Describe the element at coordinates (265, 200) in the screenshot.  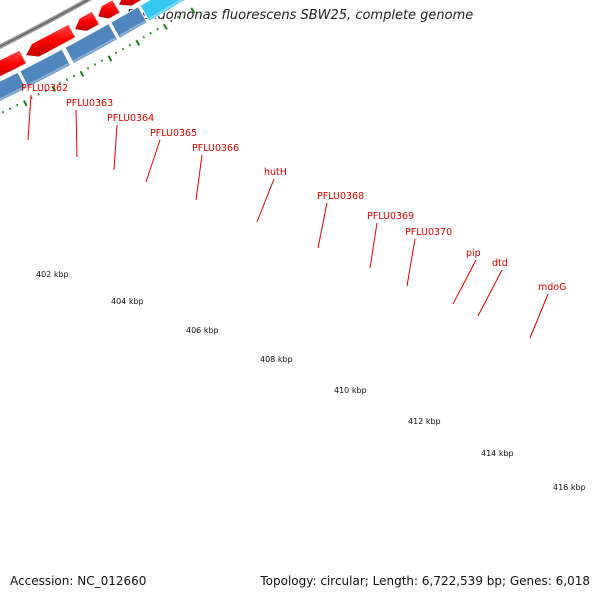
I see `label-leader-huth` at that location.